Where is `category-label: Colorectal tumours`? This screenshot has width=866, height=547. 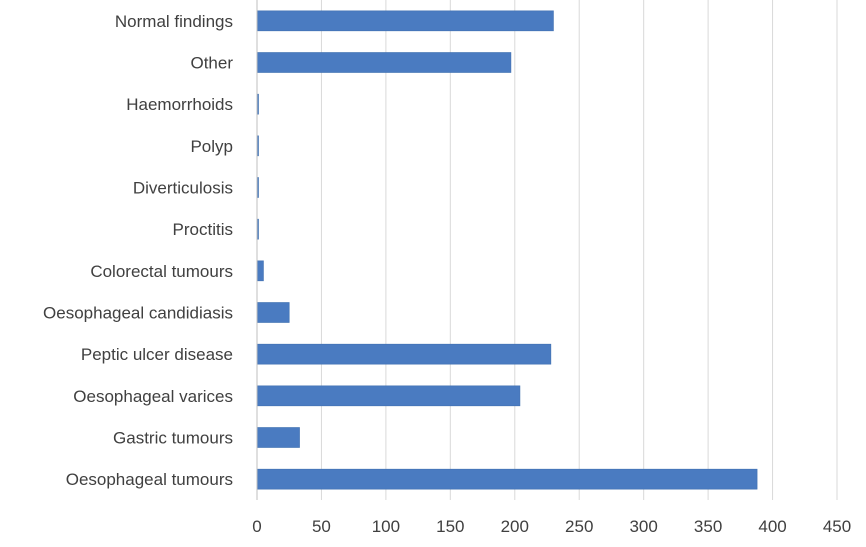 category-label: Colorectal tumours is located at coordinates (161, 271).